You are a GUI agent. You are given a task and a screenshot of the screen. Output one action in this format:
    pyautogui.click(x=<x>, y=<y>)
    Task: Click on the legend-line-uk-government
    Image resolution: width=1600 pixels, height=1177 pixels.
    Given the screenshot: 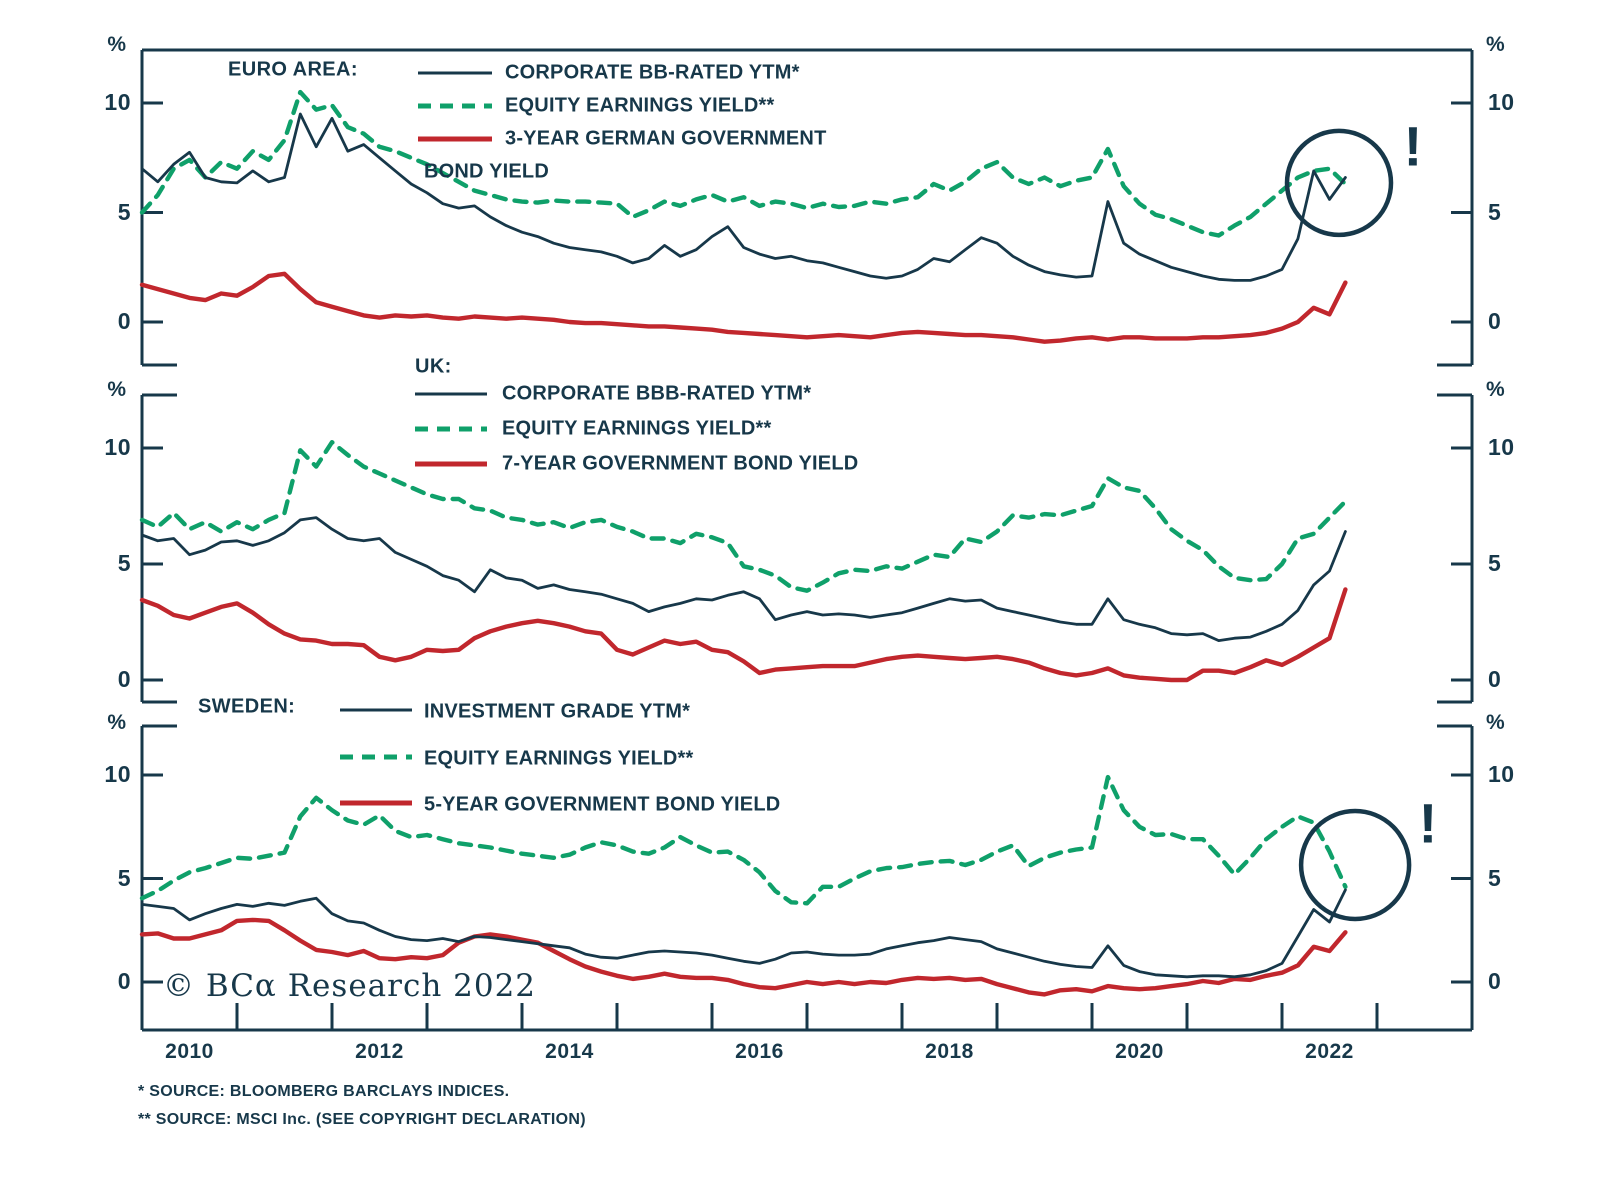 What is the action you would take?
    pyautogui.click(x=451, y=464)
    